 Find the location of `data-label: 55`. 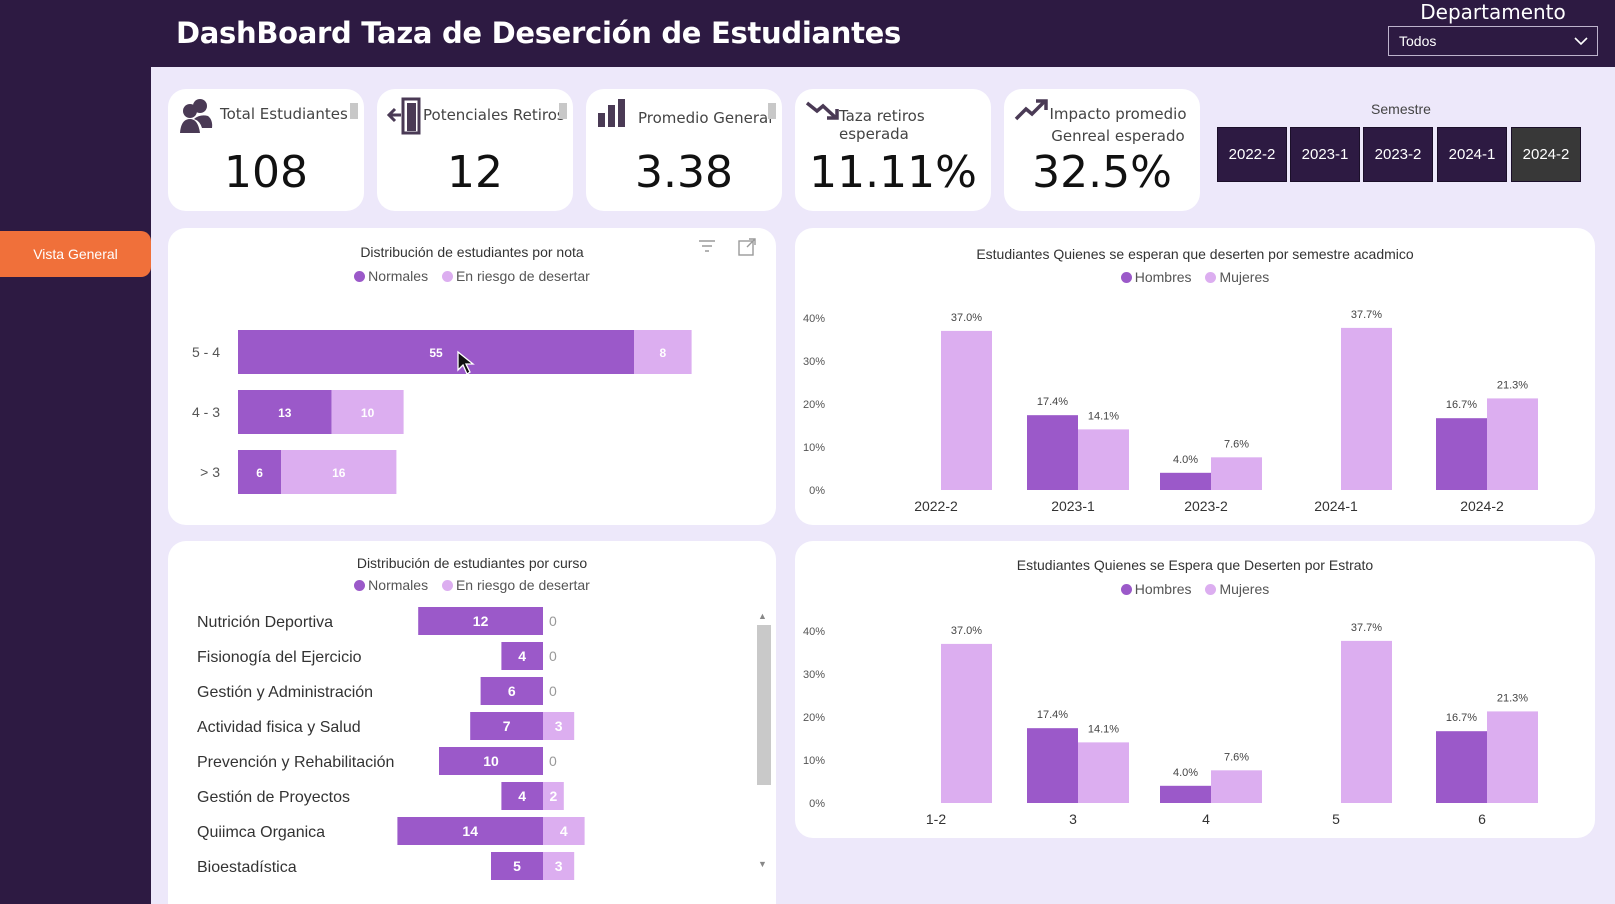

data-label: 55 is located at coordinates (436, 353).